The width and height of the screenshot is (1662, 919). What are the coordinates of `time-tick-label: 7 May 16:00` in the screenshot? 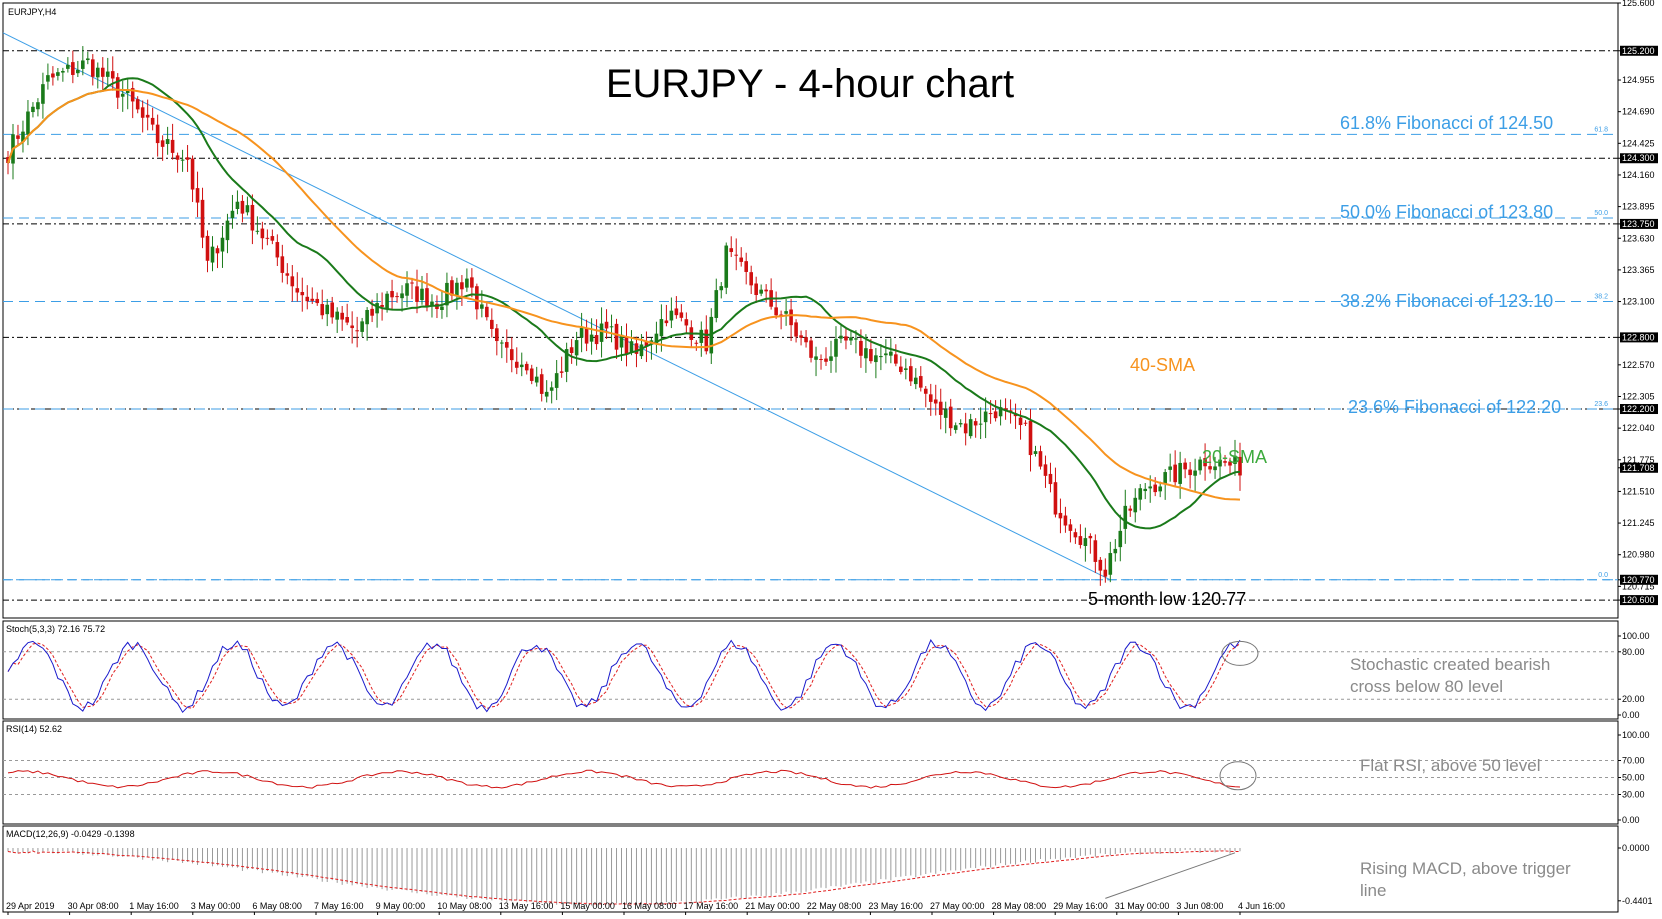 It's located at (339, 906).